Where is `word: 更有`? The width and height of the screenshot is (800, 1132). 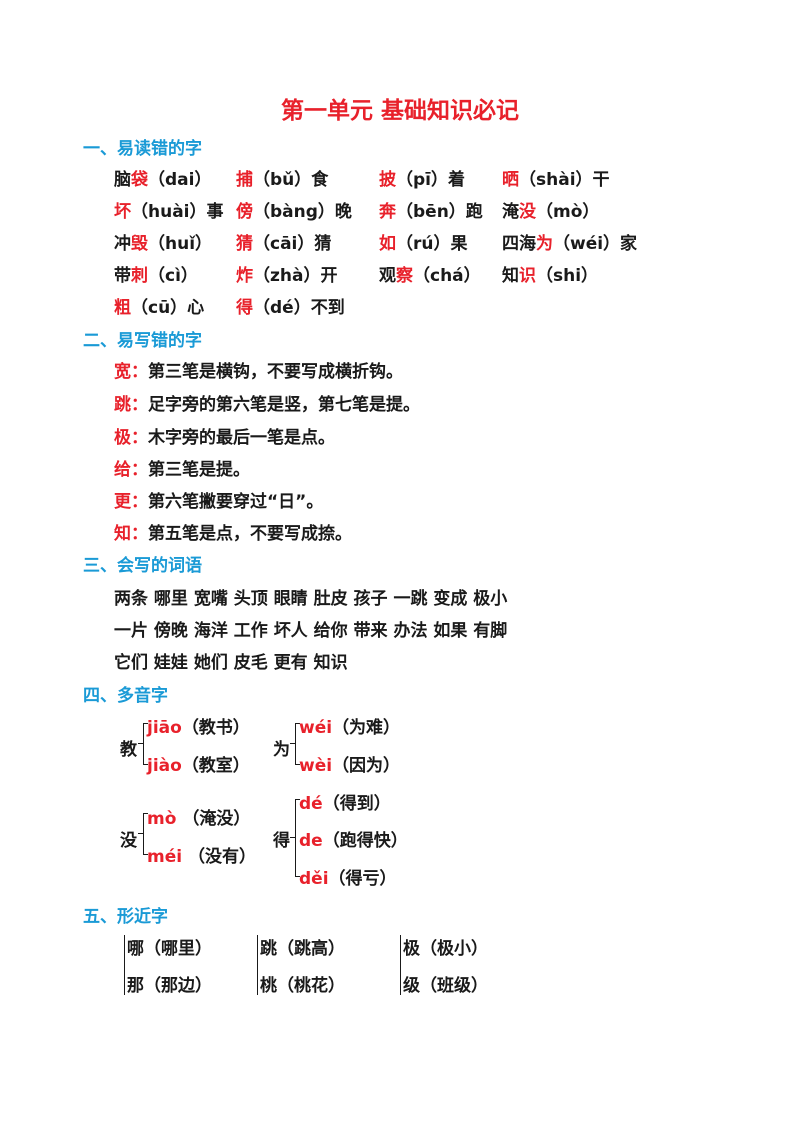
word: 更有 is located at coordinates (290, 663).